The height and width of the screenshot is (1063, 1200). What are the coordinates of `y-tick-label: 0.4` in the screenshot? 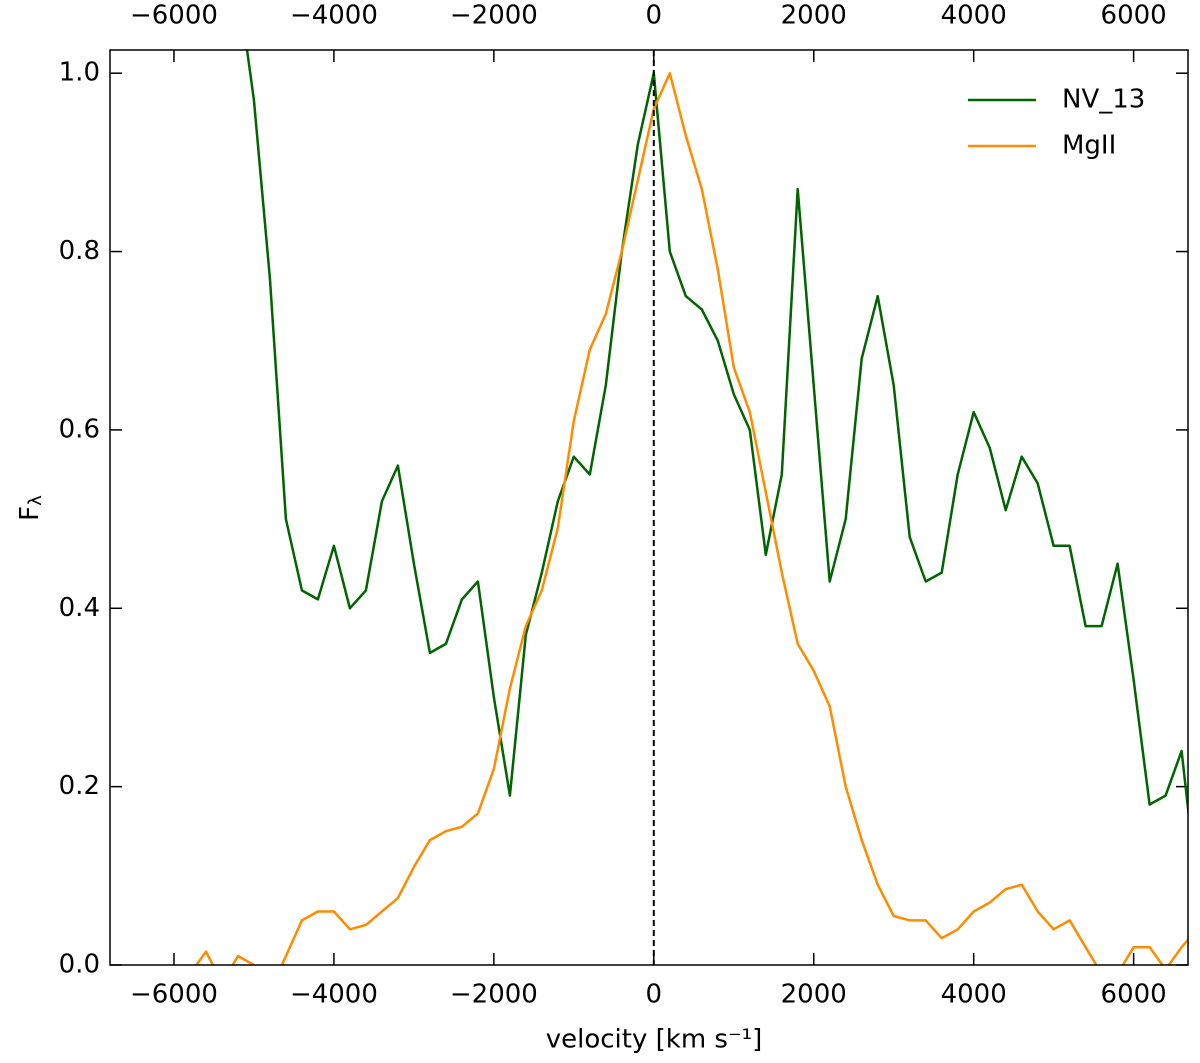 It's located at (79, 608).